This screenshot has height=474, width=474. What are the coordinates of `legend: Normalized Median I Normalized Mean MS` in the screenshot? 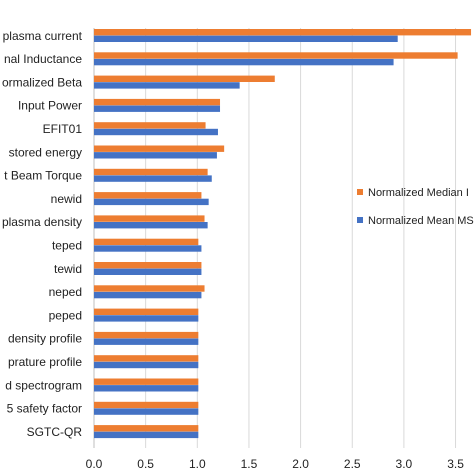 It's located at (415, 207).